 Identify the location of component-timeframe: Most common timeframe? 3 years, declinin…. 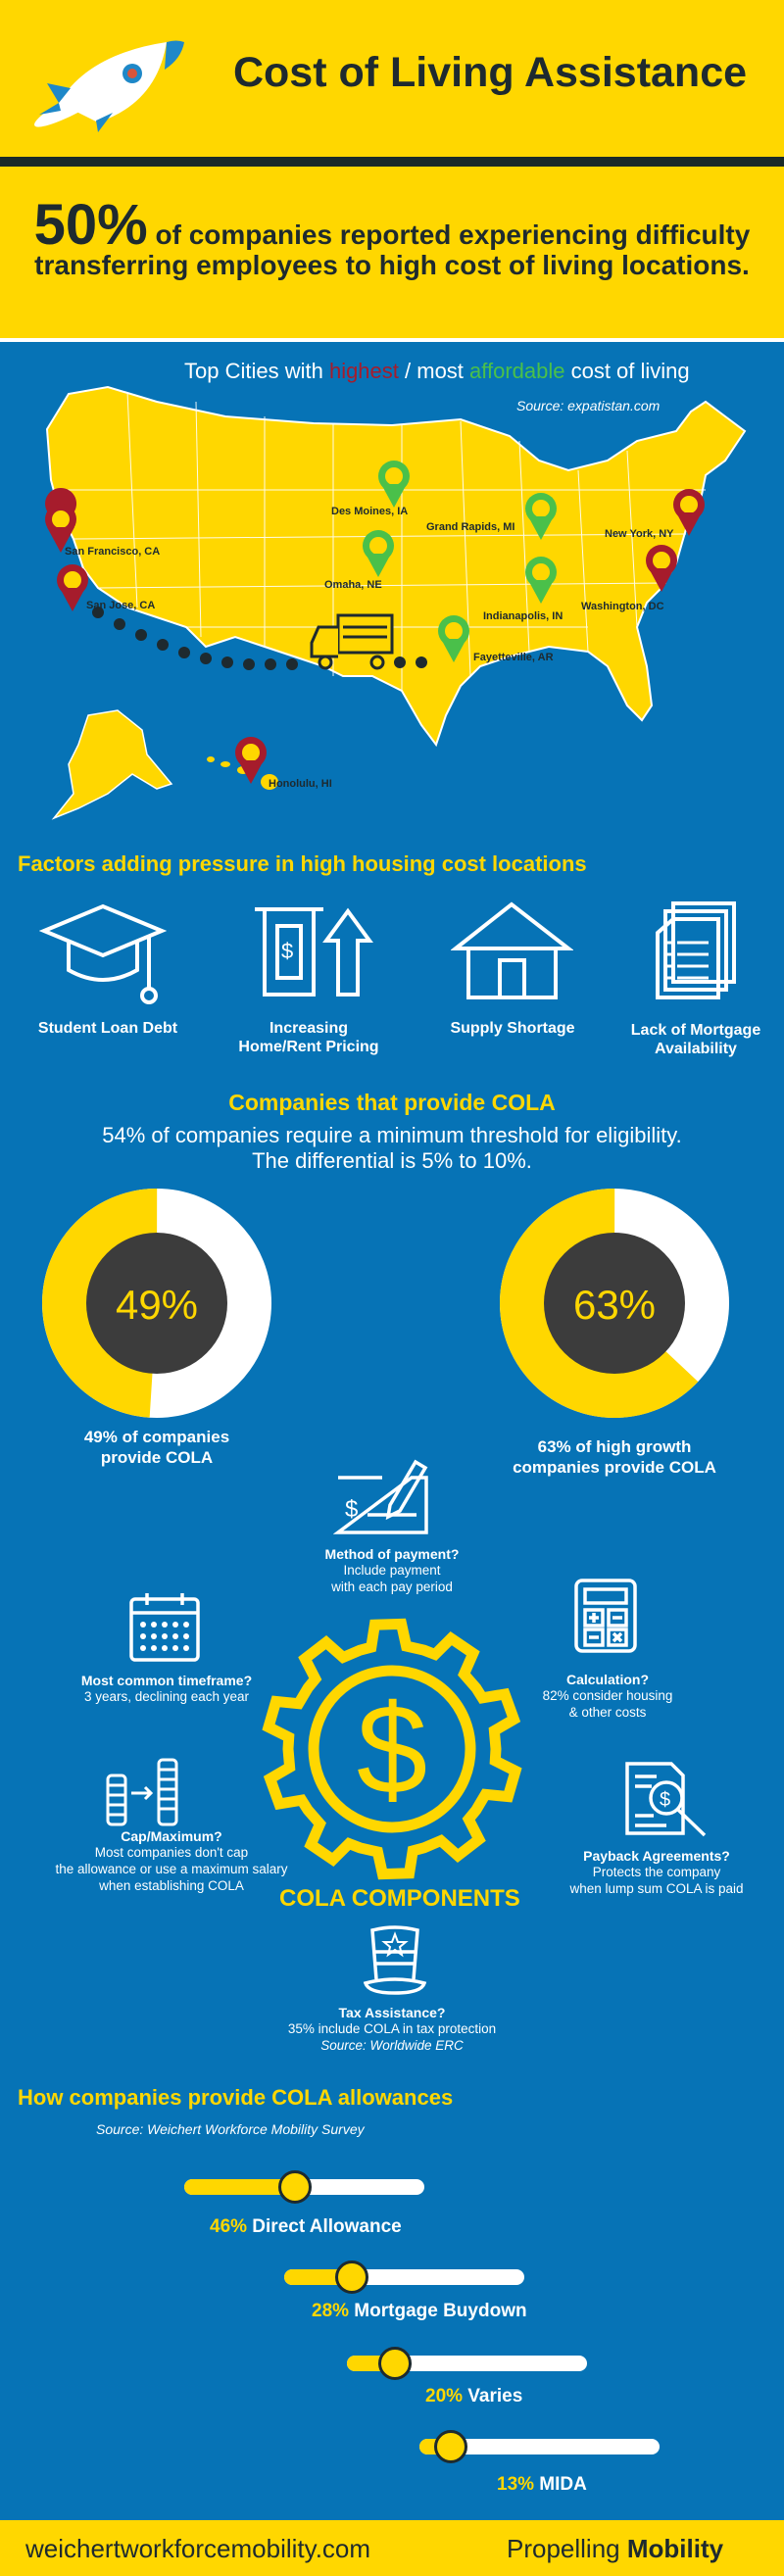
(166, 1688).